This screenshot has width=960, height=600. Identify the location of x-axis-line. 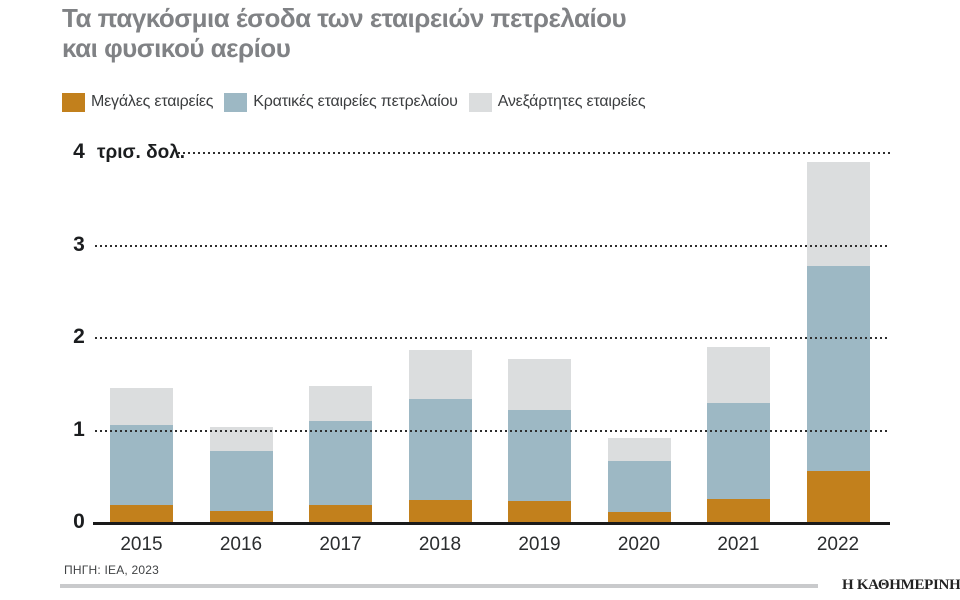
(491, 523).